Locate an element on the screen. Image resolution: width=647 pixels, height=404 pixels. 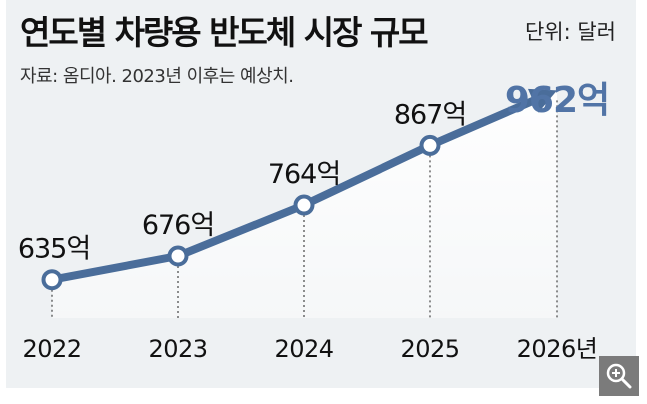
data-label-2024: 764억 is located at coordinates (304, 174).